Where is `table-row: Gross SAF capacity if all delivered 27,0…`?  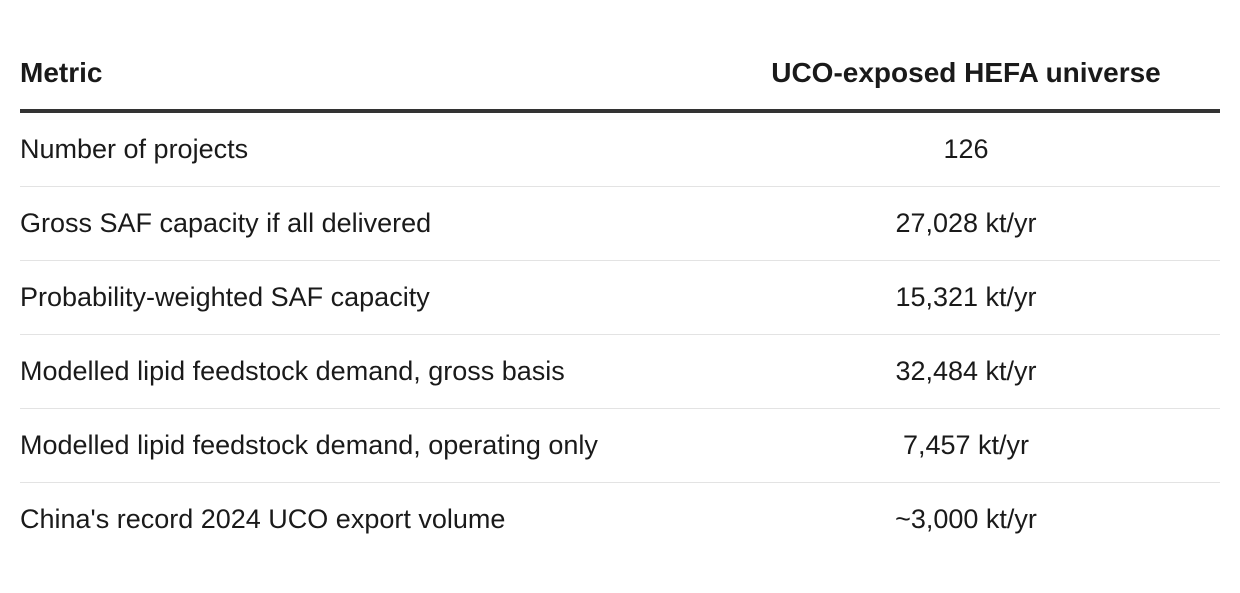 table-row: Gross SAF capacity if all delivered 27,0… is located at coordinates (620, 223).